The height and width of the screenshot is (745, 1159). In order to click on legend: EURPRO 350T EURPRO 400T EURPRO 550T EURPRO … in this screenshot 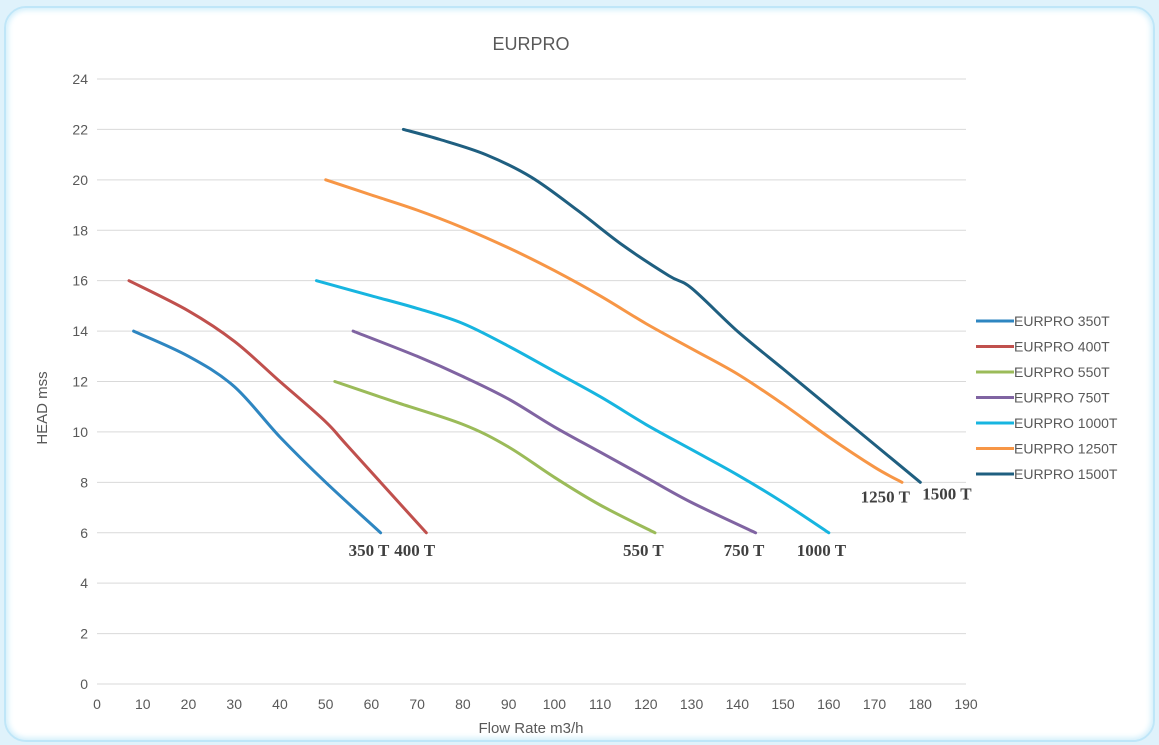, I will do `click(1047, 397)`.